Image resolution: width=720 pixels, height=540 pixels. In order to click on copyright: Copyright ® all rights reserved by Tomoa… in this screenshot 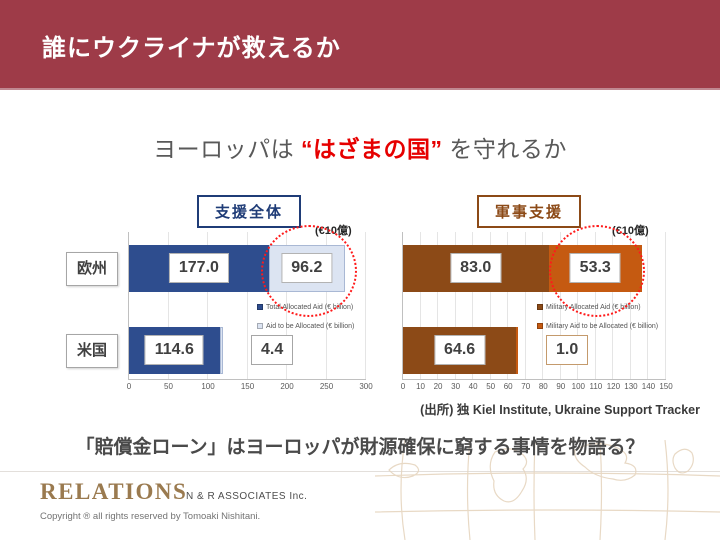, I will do `click(150, 516)`.